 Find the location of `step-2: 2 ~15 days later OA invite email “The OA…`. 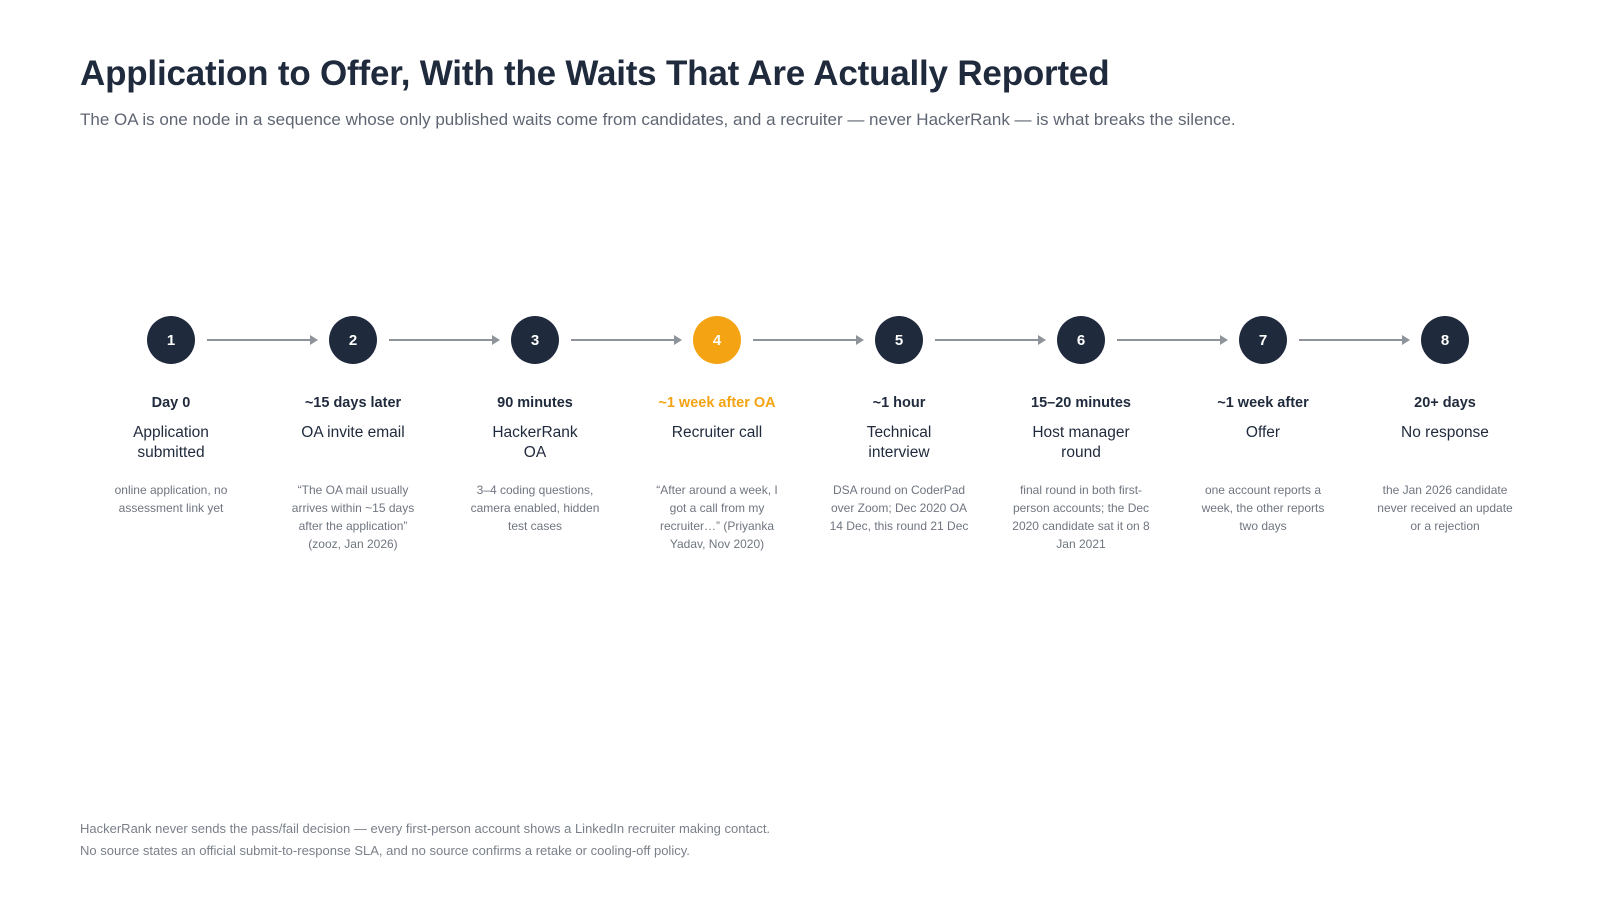

step-2: 2 ~15 days later OA invite email “The OA… is located at coordinates (353, 434).